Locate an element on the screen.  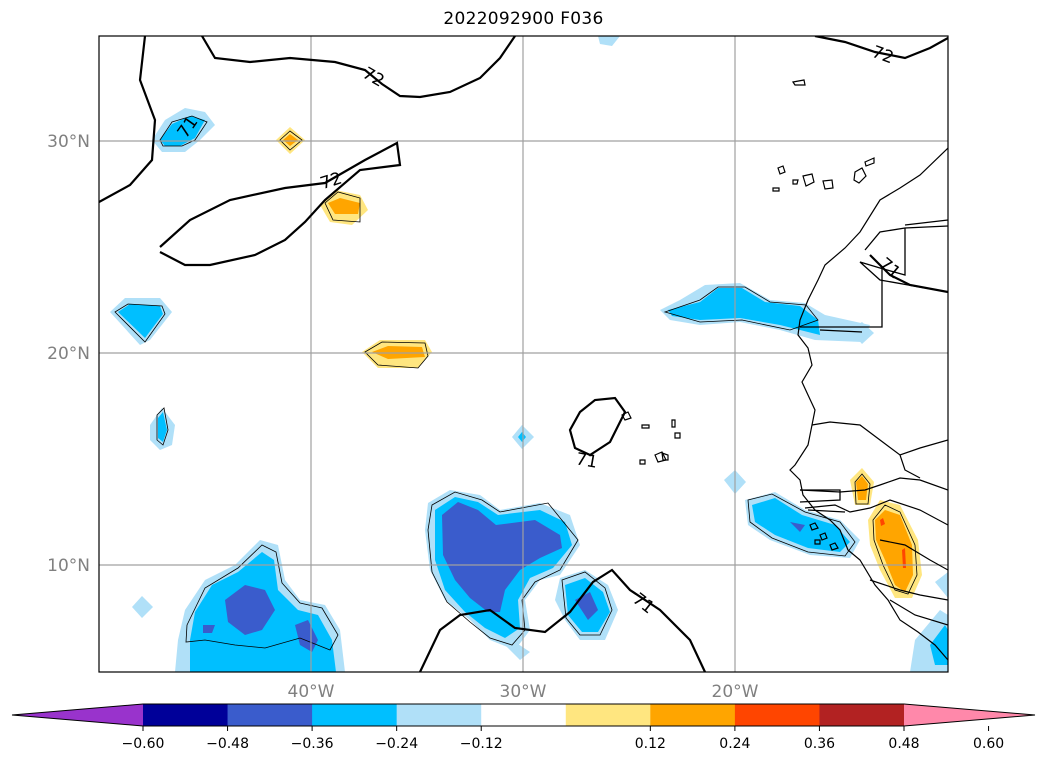
colorbar-tick-label: −0.24 is located at coordinates (396, 744).